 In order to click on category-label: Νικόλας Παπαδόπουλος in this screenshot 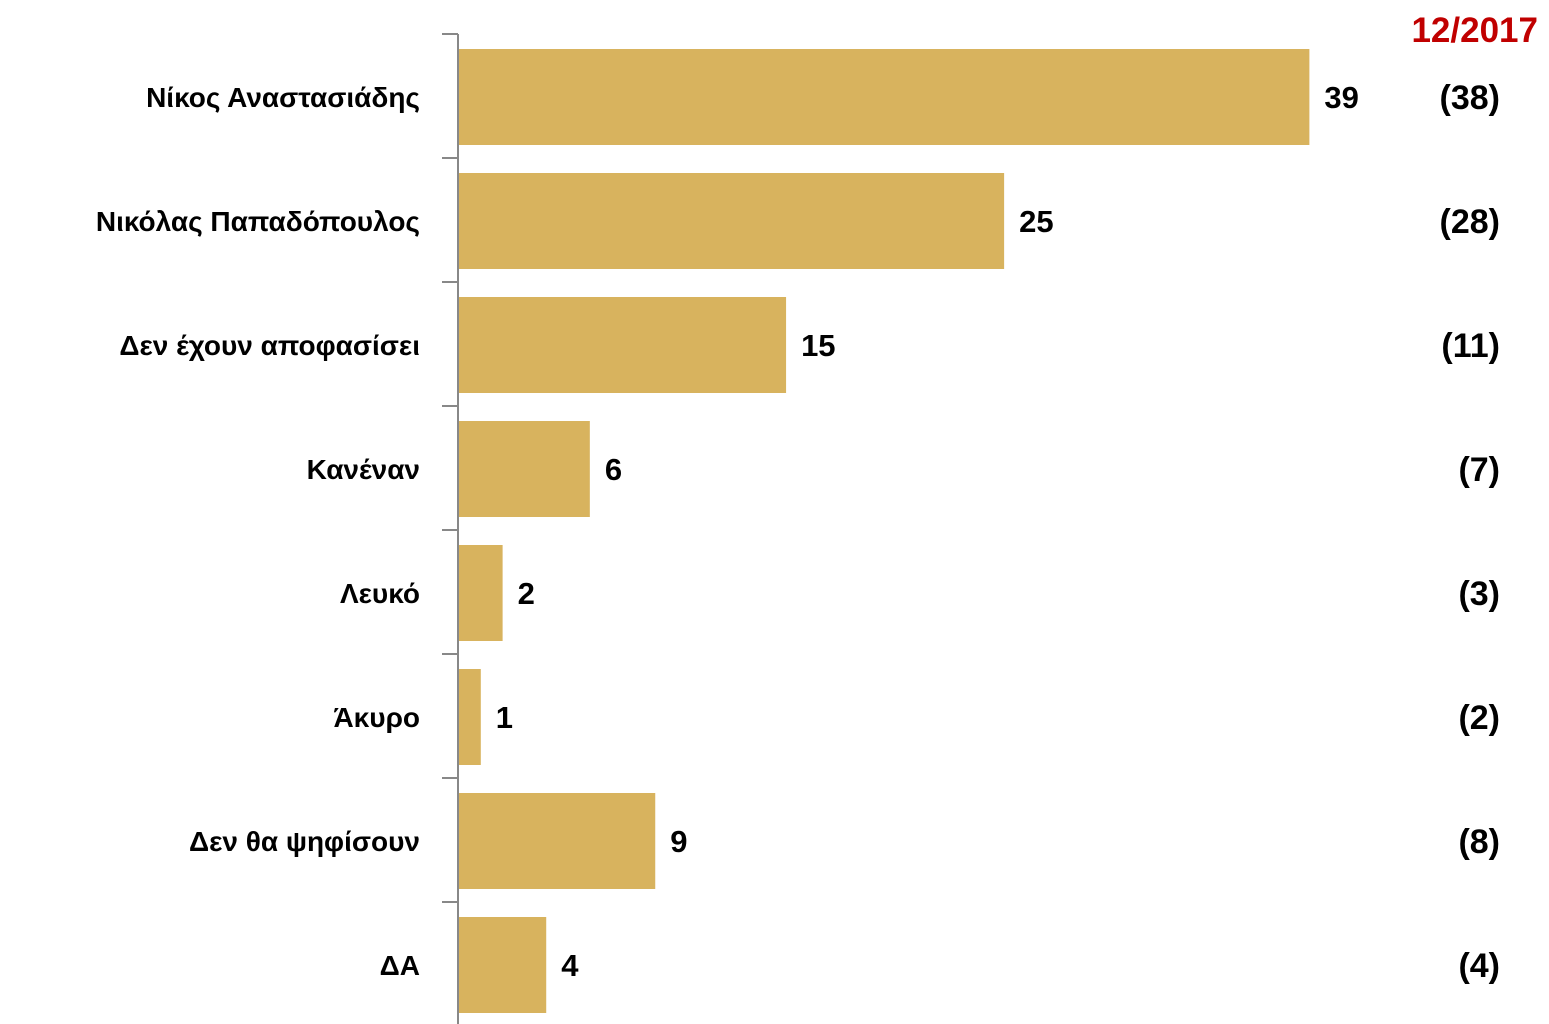, I will do `click(258, 221)`.